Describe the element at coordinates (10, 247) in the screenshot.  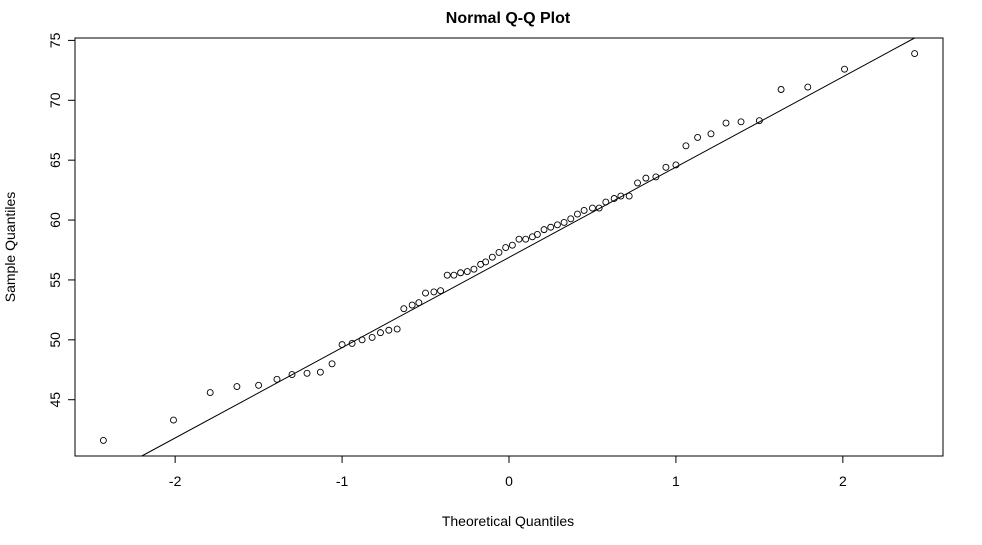
I see `y-axis-label: Sample Quantiles` at that location.